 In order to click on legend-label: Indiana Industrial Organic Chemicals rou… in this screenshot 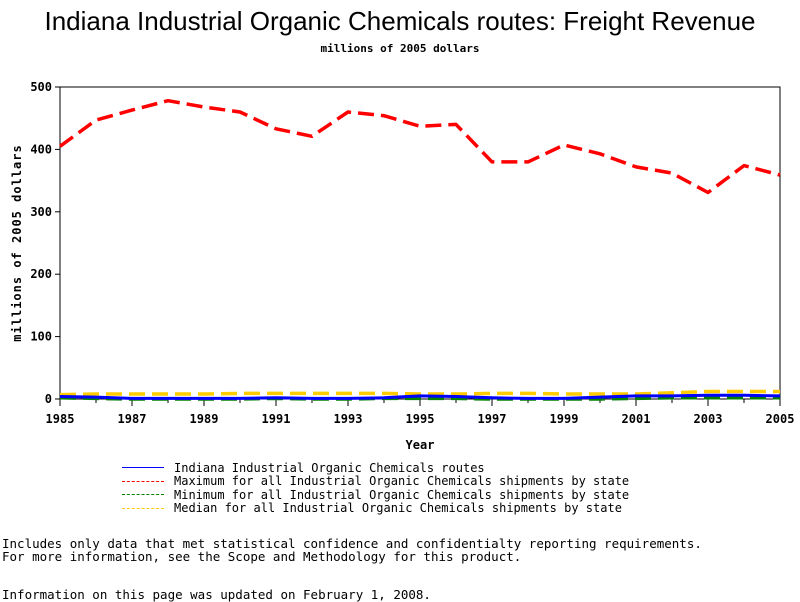, I will do `click(329, 467)`.